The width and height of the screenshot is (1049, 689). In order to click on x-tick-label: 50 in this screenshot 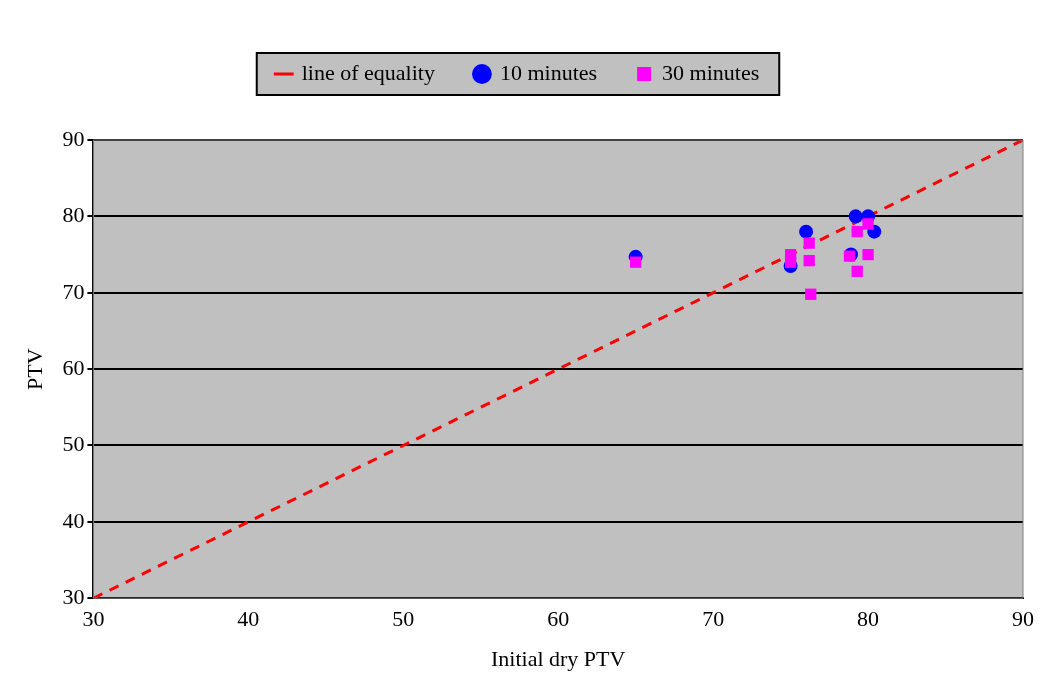, I will do `click(403, 619)`.